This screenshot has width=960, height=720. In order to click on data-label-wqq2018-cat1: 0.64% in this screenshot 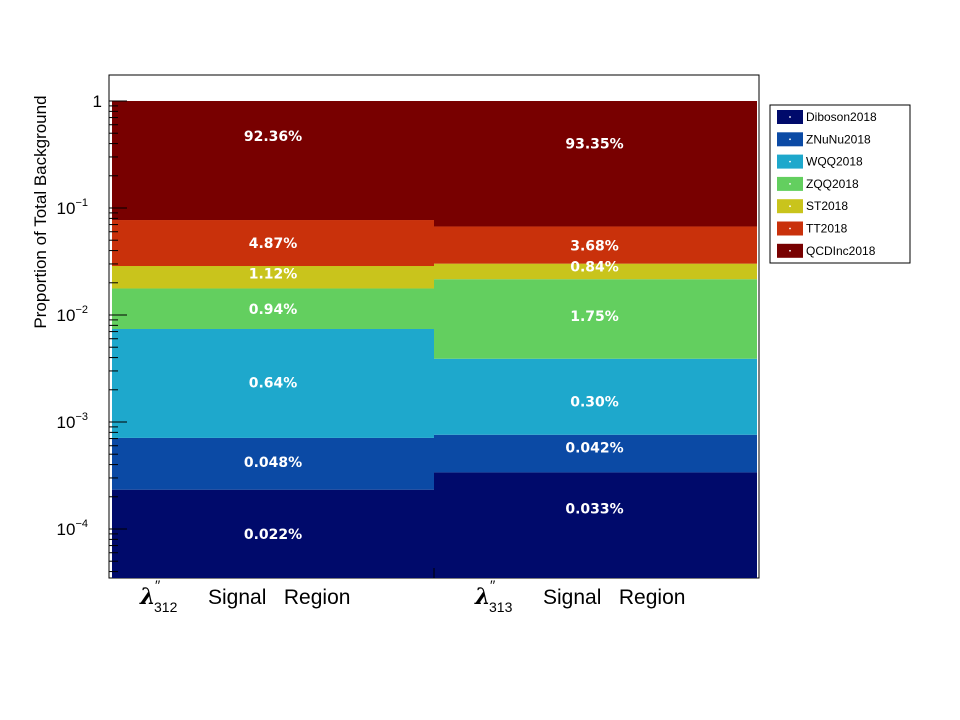, I will do `click(273, 383)`.